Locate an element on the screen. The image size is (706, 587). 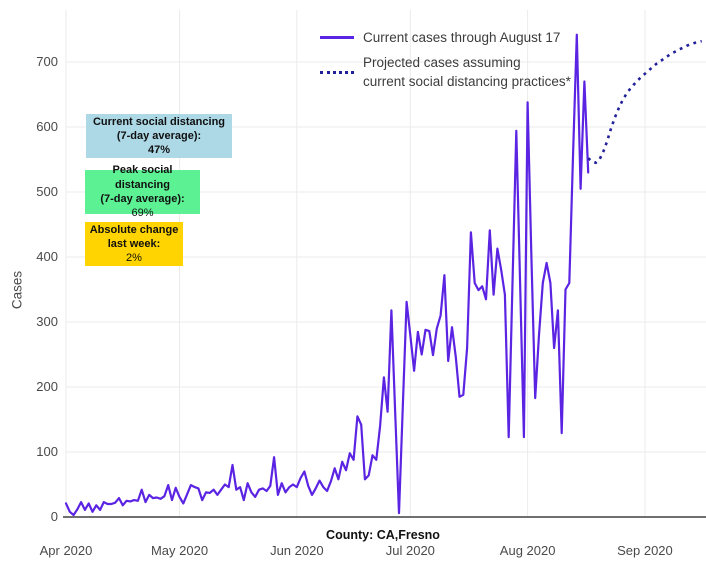
y-tick-label: 400 is located at coordinates (47, 256).